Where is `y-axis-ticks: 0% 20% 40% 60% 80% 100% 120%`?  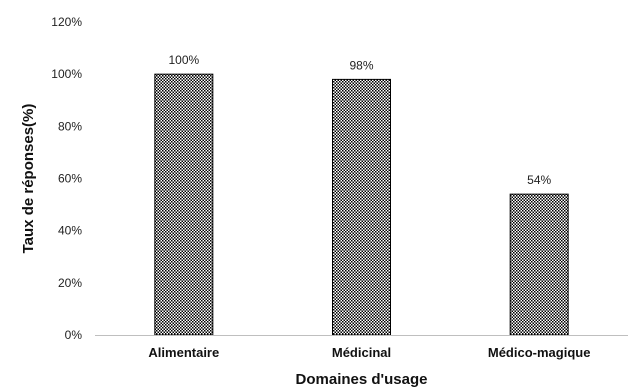
y-axis-ticks: 0% 20% 40% 60% 80% 100% 120% is located at coordinates (66, 178).